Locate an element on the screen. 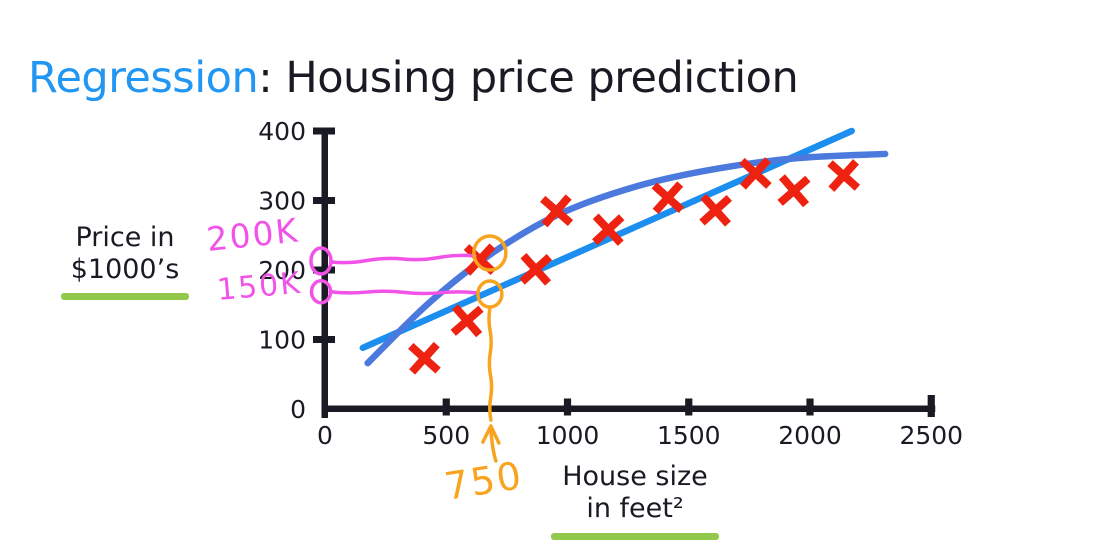  y-tick-label: 0 is located at coordinates (298, 409).